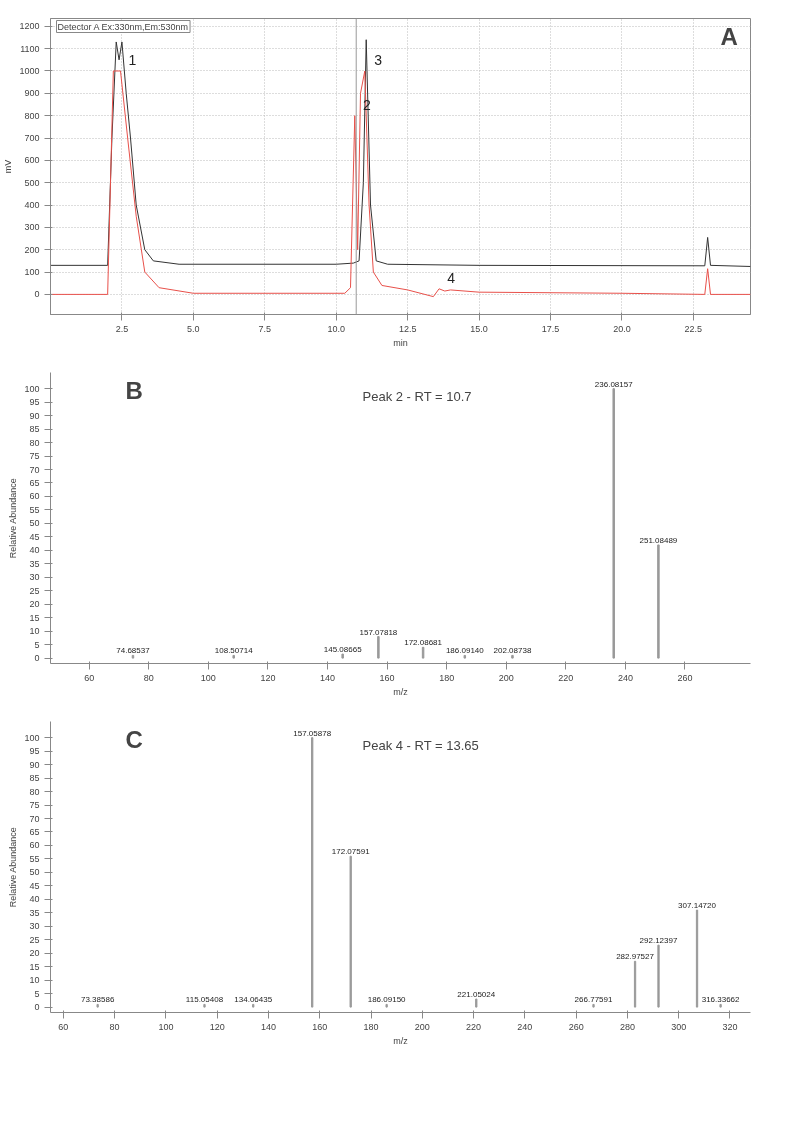 This screenshot has width=793, height=1121. I want to click on annotation: 172.07591, so click(351, 852).